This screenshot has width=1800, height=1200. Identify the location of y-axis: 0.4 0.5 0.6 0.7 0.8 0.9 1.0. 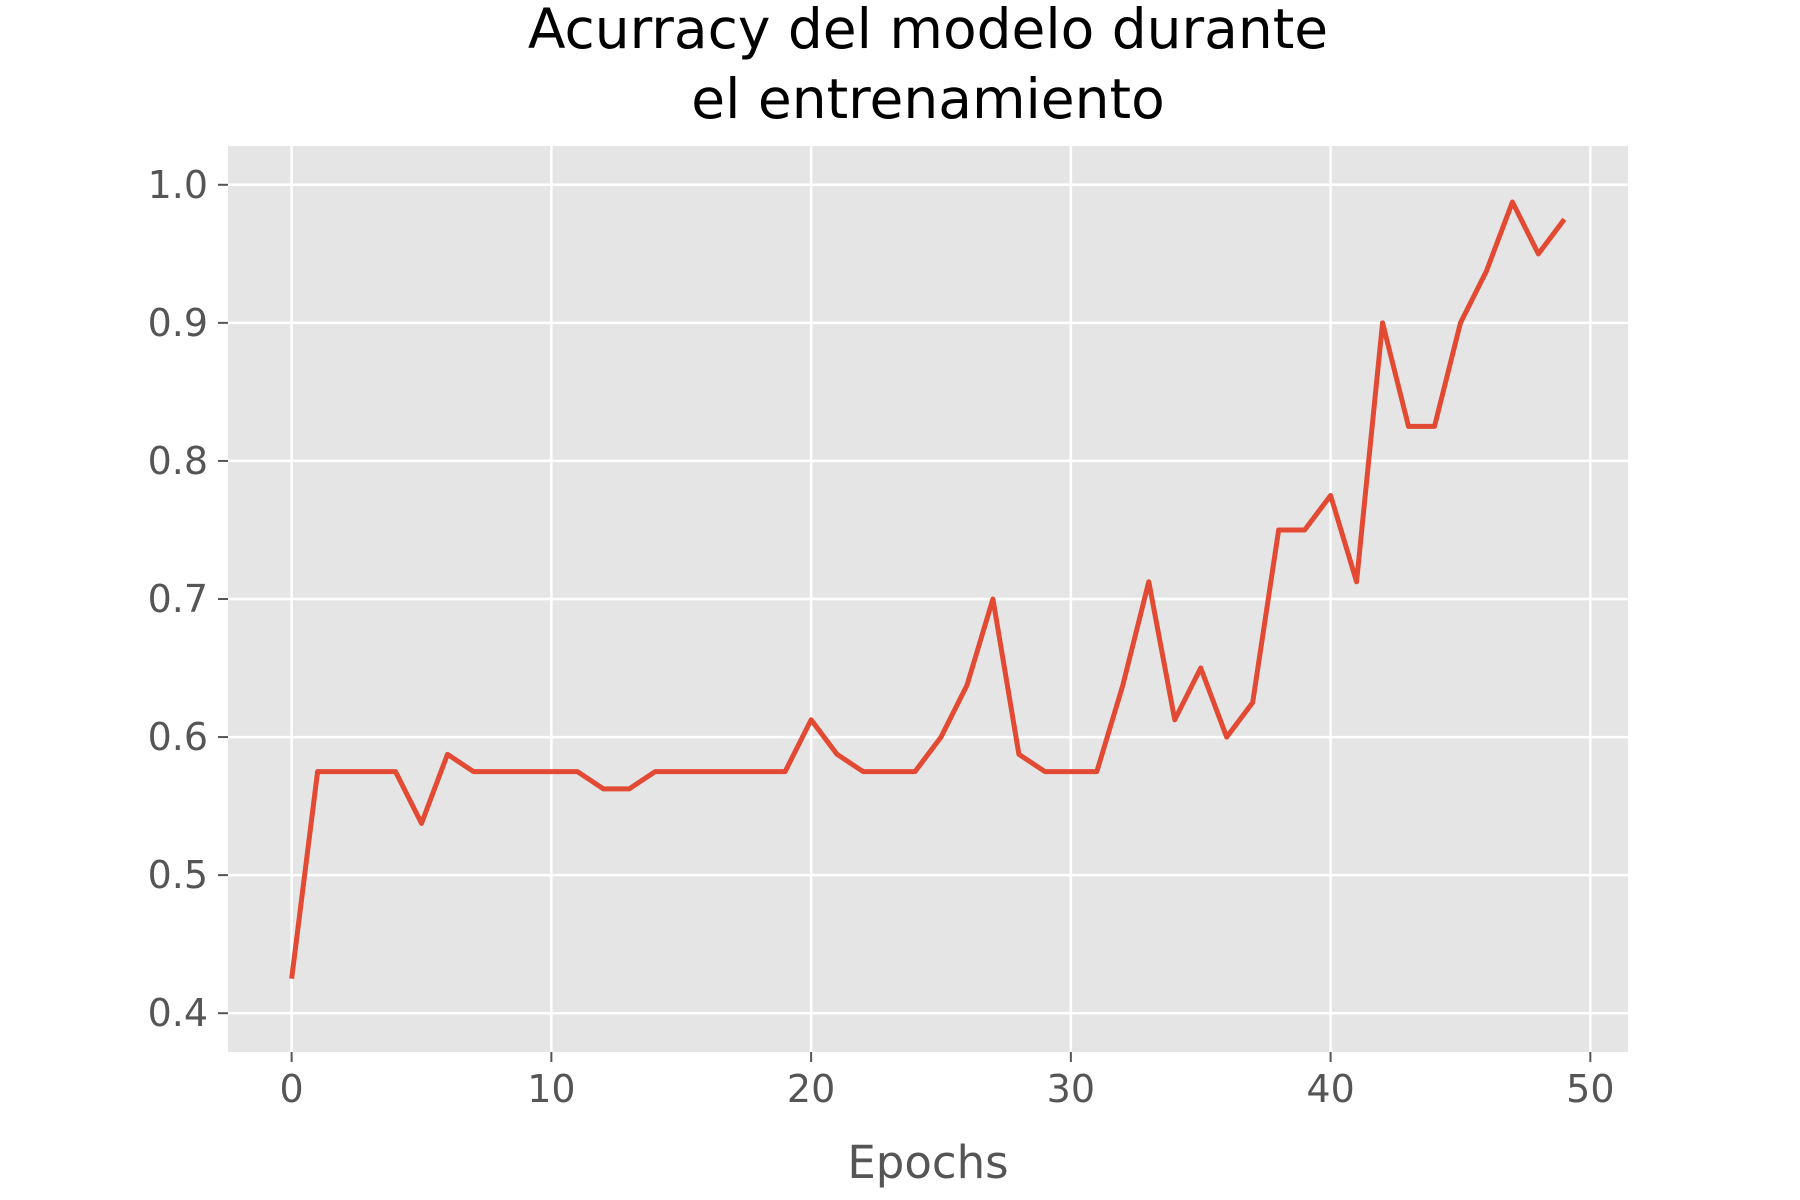
(188, 599).